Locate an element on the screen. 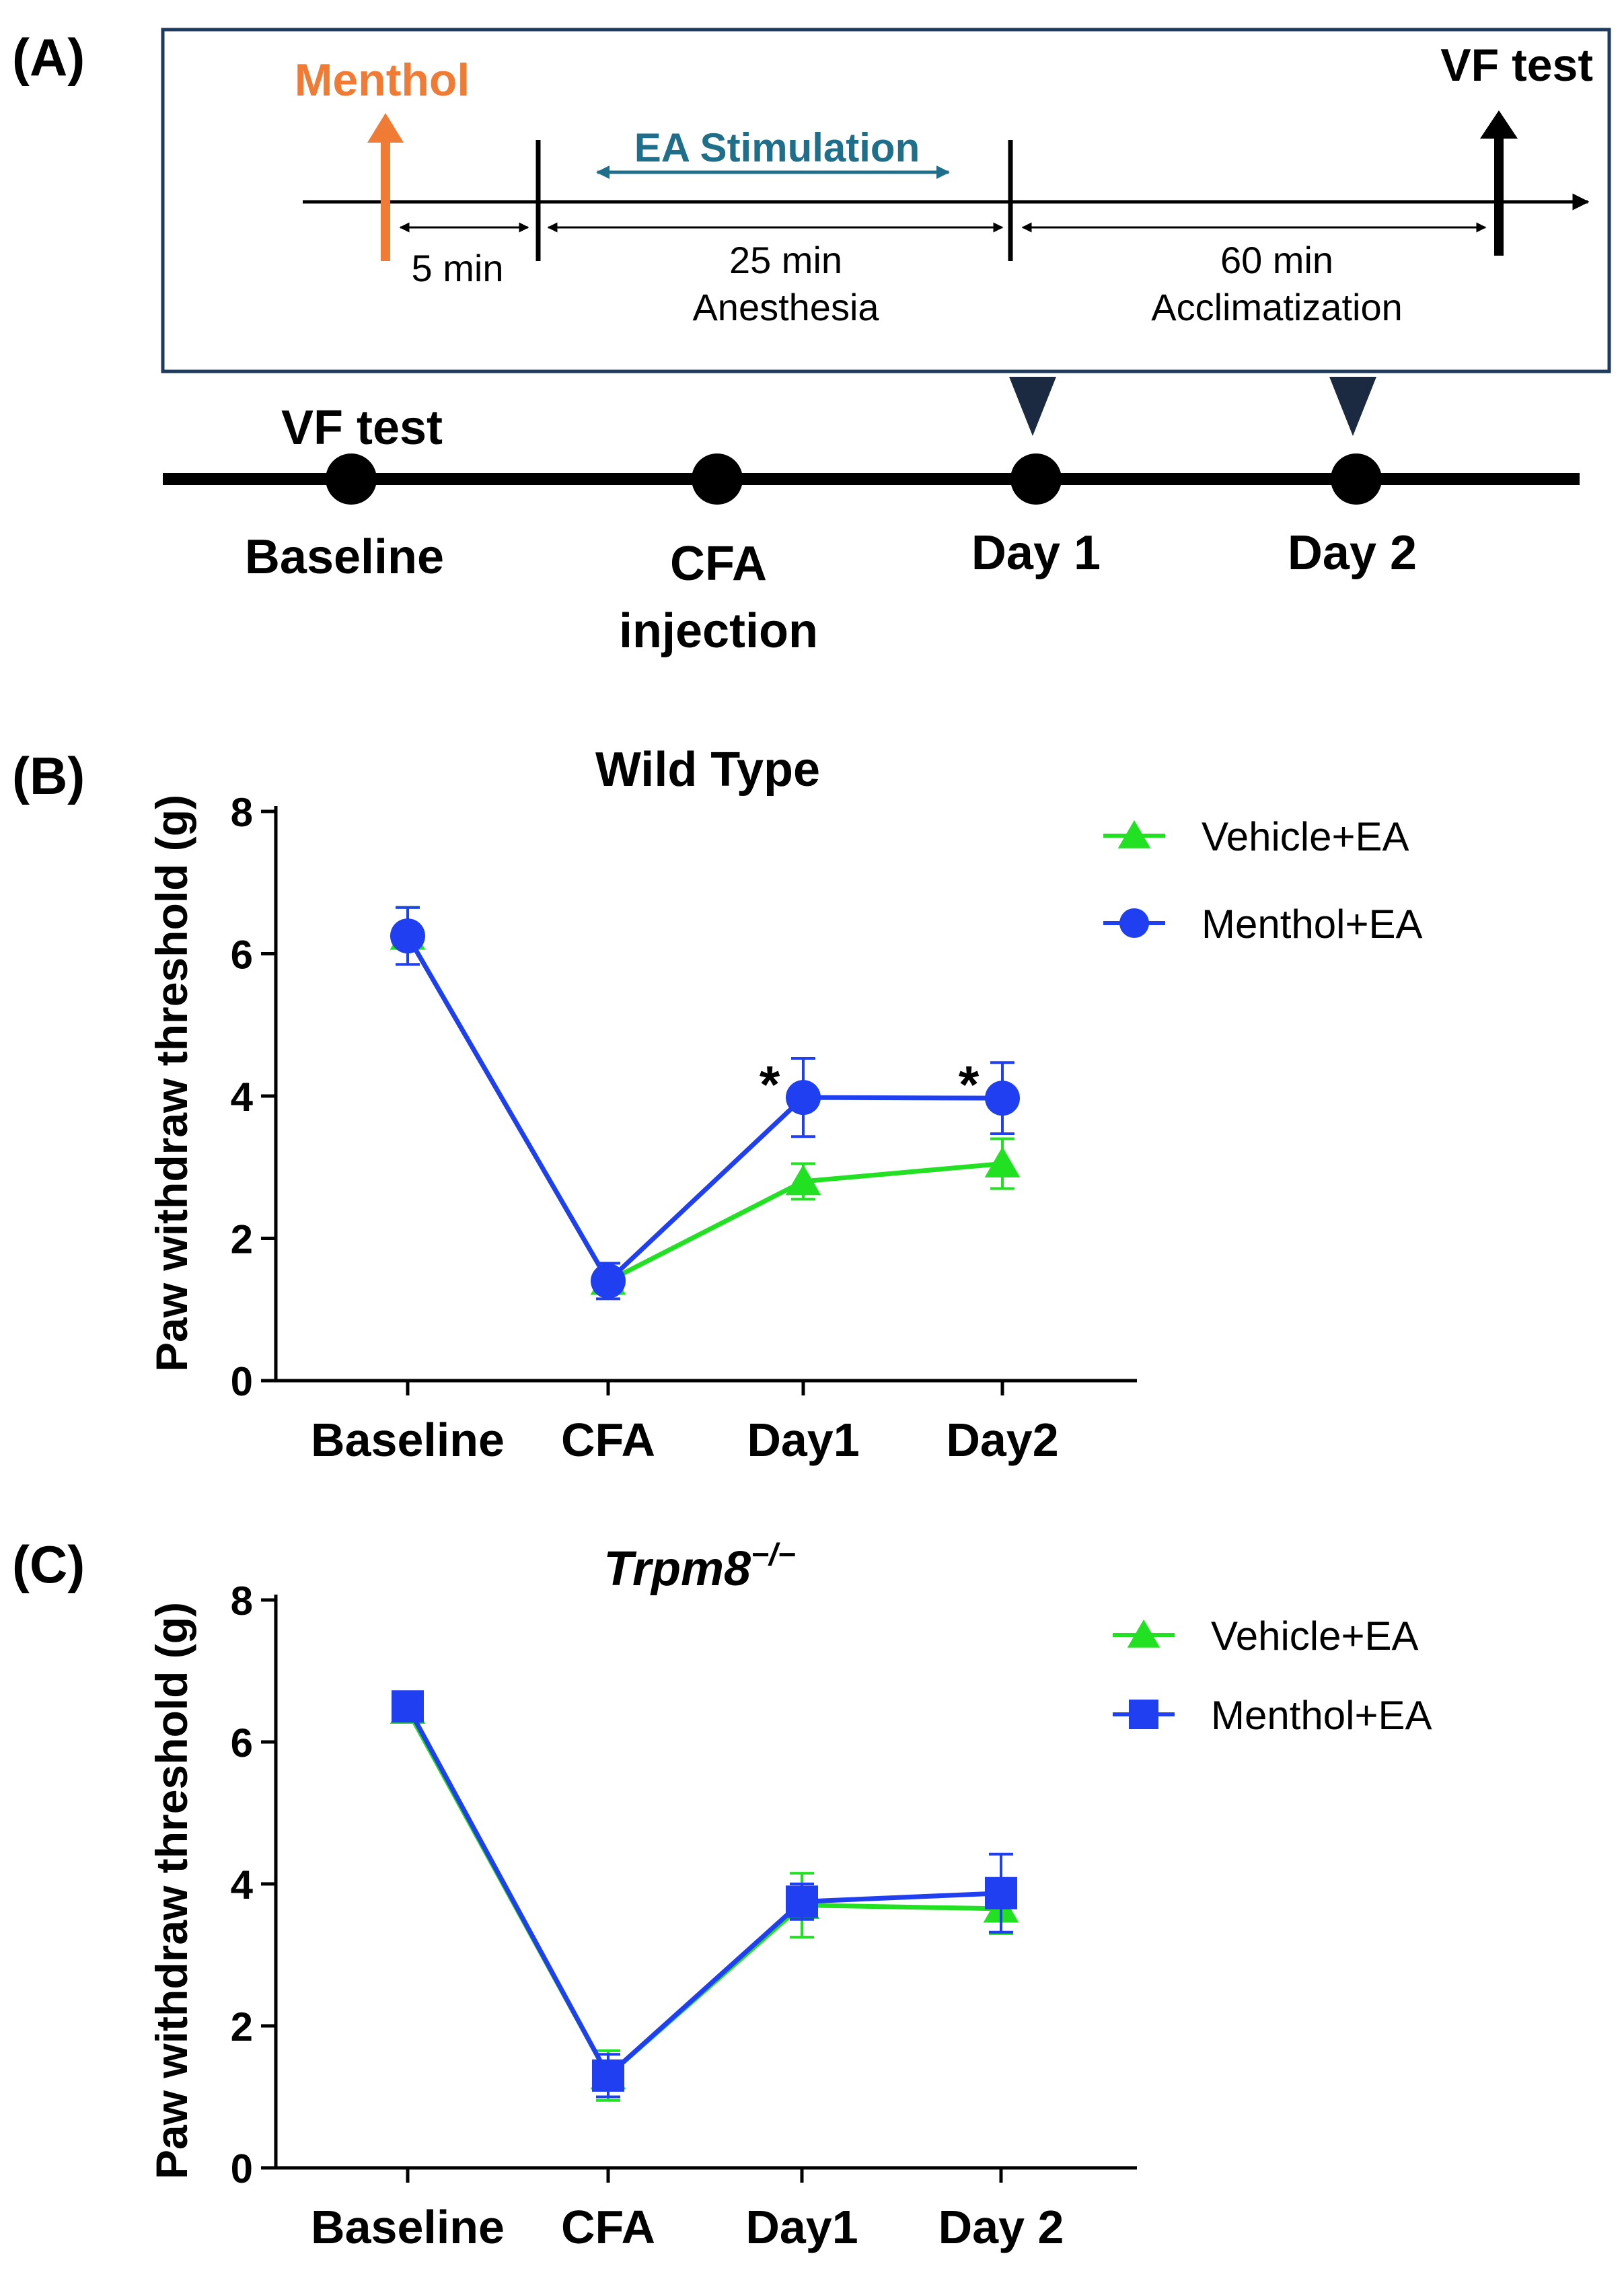 This screenshot has width=1624, height=2293. day2-pointer is located at coordinates (1352, 407).